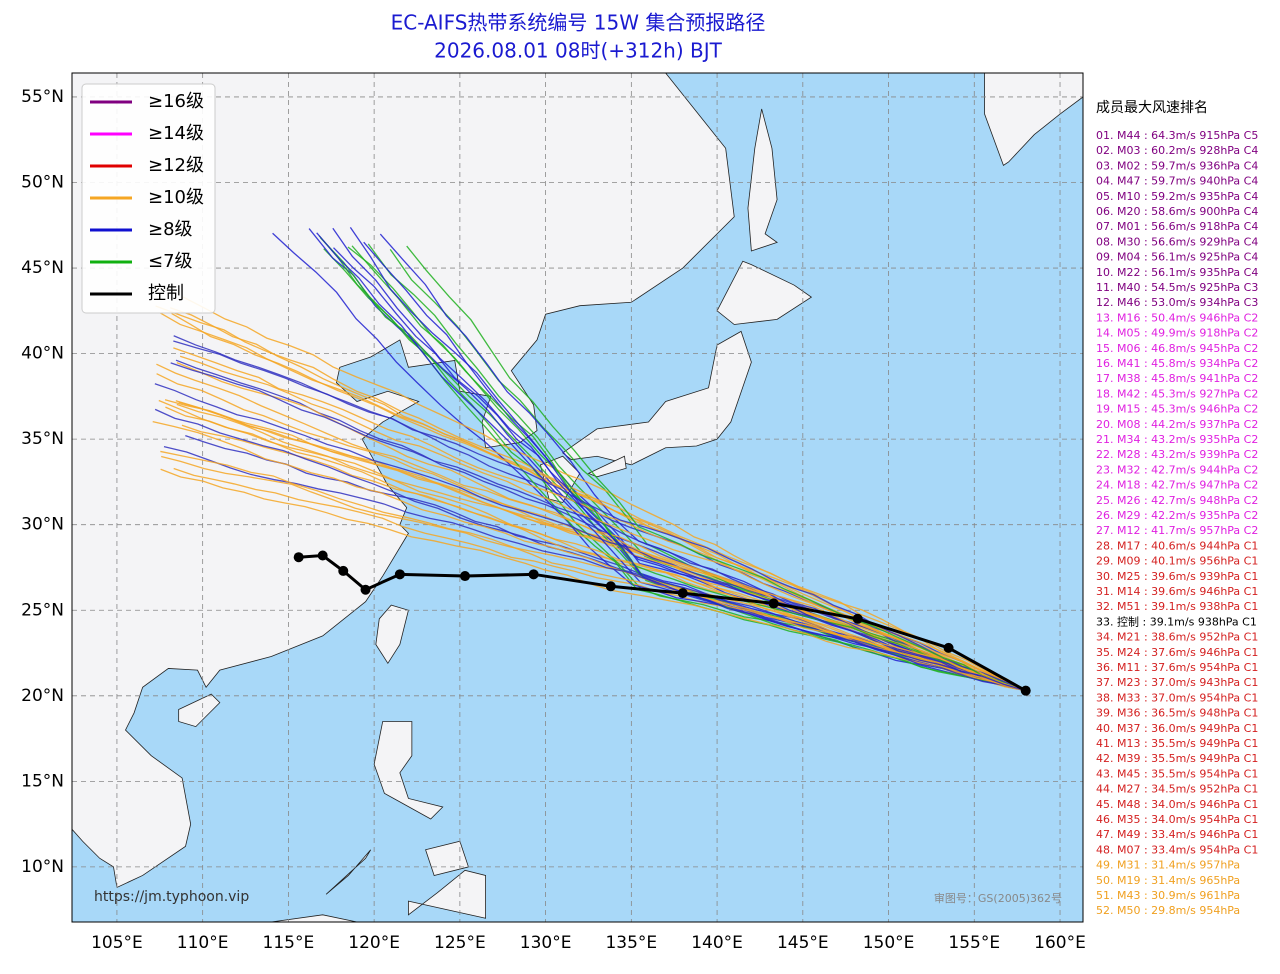 This screenshot has width=1280, height=974. I want to click on ranking-entry: 43. M45 : 35.5m/s 954hPa C1, so click(1177, 773).